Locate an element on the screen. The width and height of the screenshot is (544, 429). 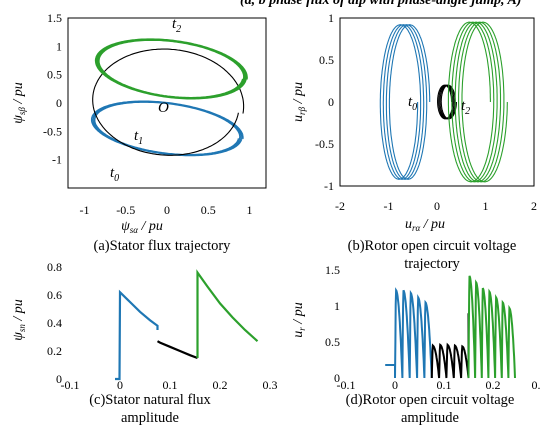
panel-d-ticks: -0.1 0 0.1 0.2 0.1.510.50 is located at coordinates (433, 327).